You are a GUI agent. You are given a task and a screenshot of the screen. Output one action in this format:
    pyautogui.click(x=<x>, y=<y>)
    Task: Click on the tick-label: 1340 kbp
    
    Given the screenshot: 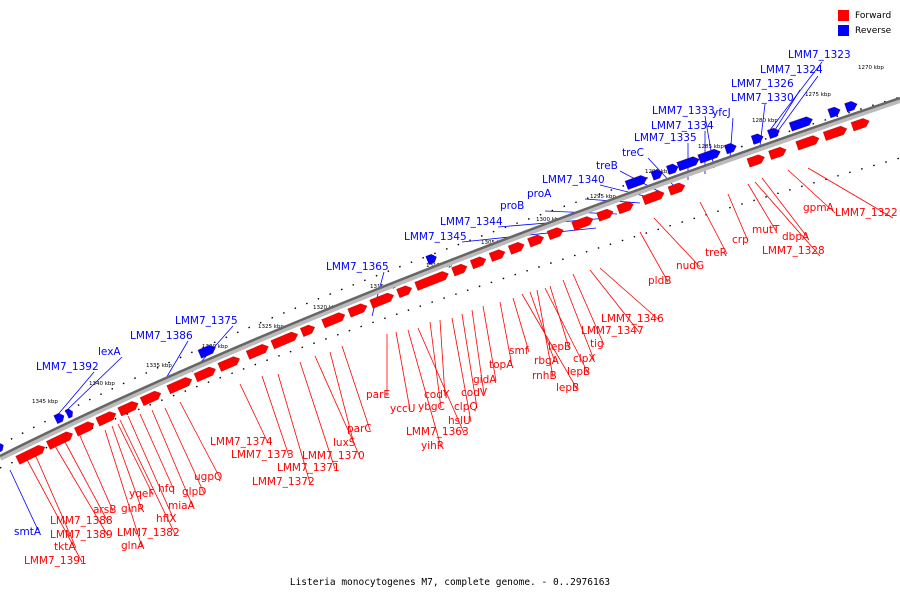 What is the action you would take?
    pyautogui.click(x=102, y=384)
    